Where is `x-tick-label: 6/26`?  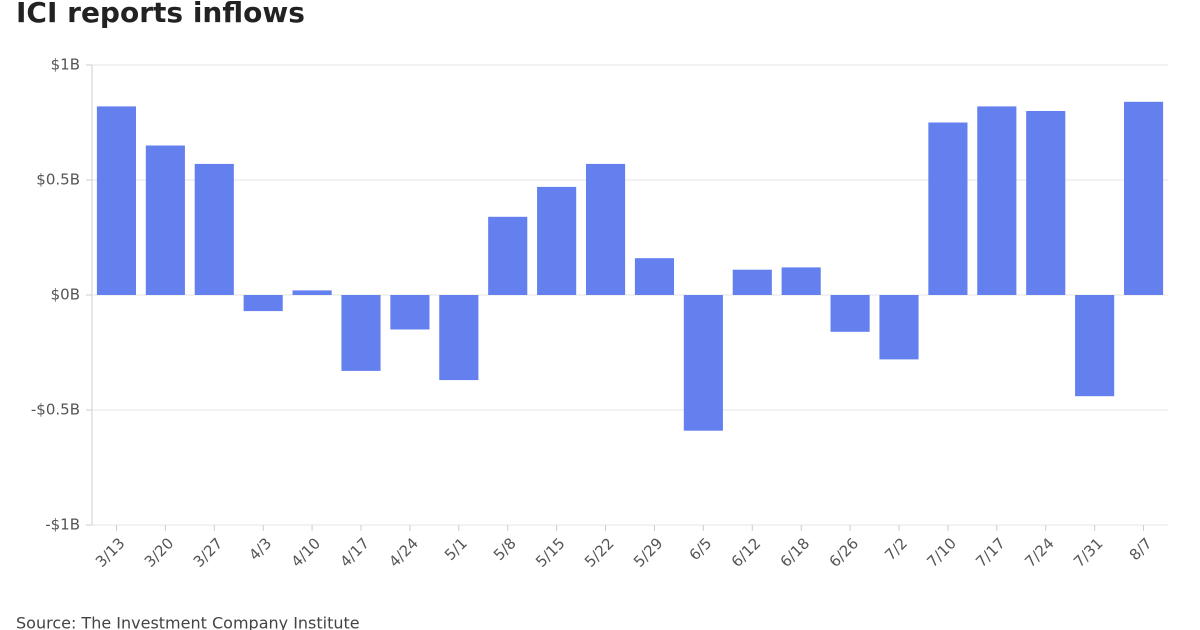
x-tick-label: 6/26 is located at coordinates (844, 552).